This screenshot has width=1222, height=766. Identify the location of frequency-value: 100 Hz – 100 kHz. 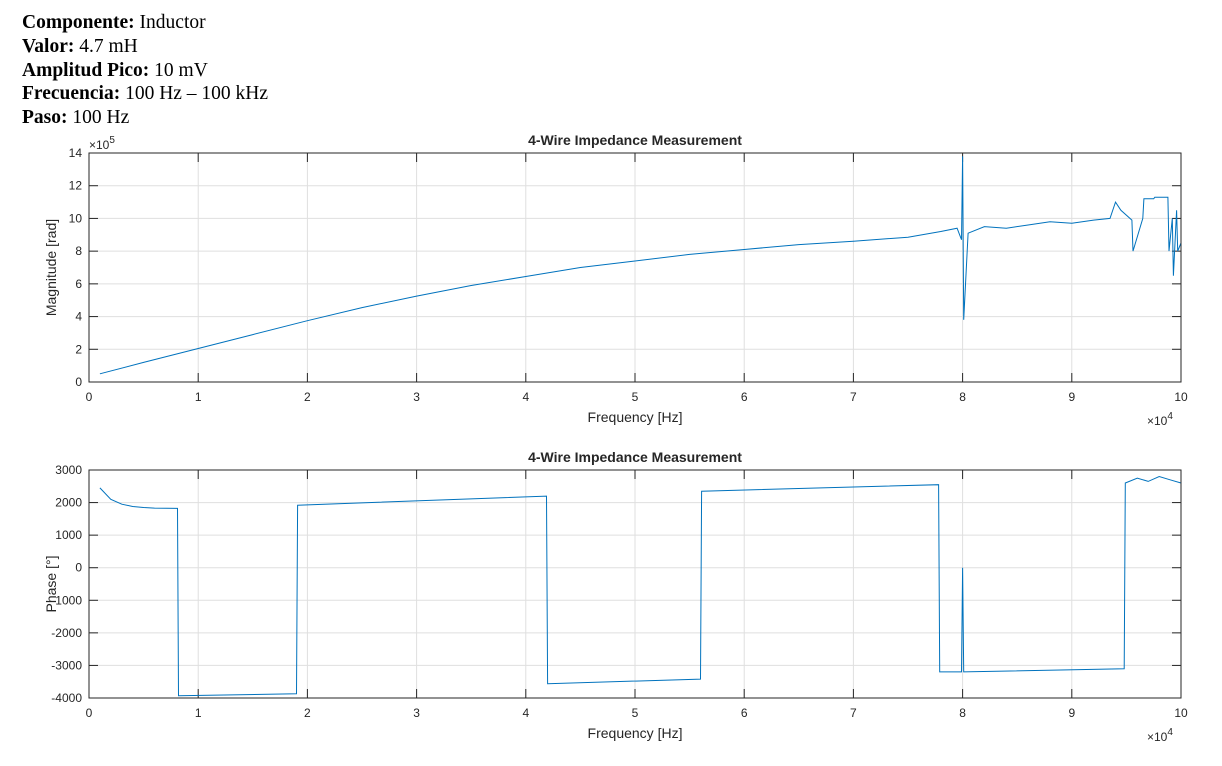
(197, 94).